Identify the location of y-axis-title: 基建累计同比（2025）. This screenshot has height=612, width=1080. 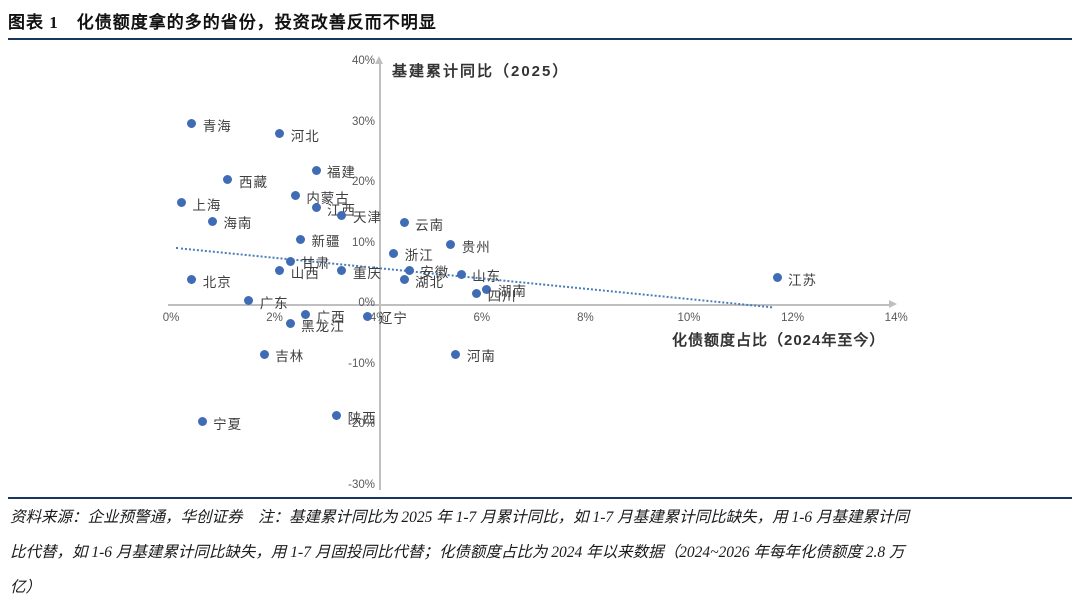
(481, 71).